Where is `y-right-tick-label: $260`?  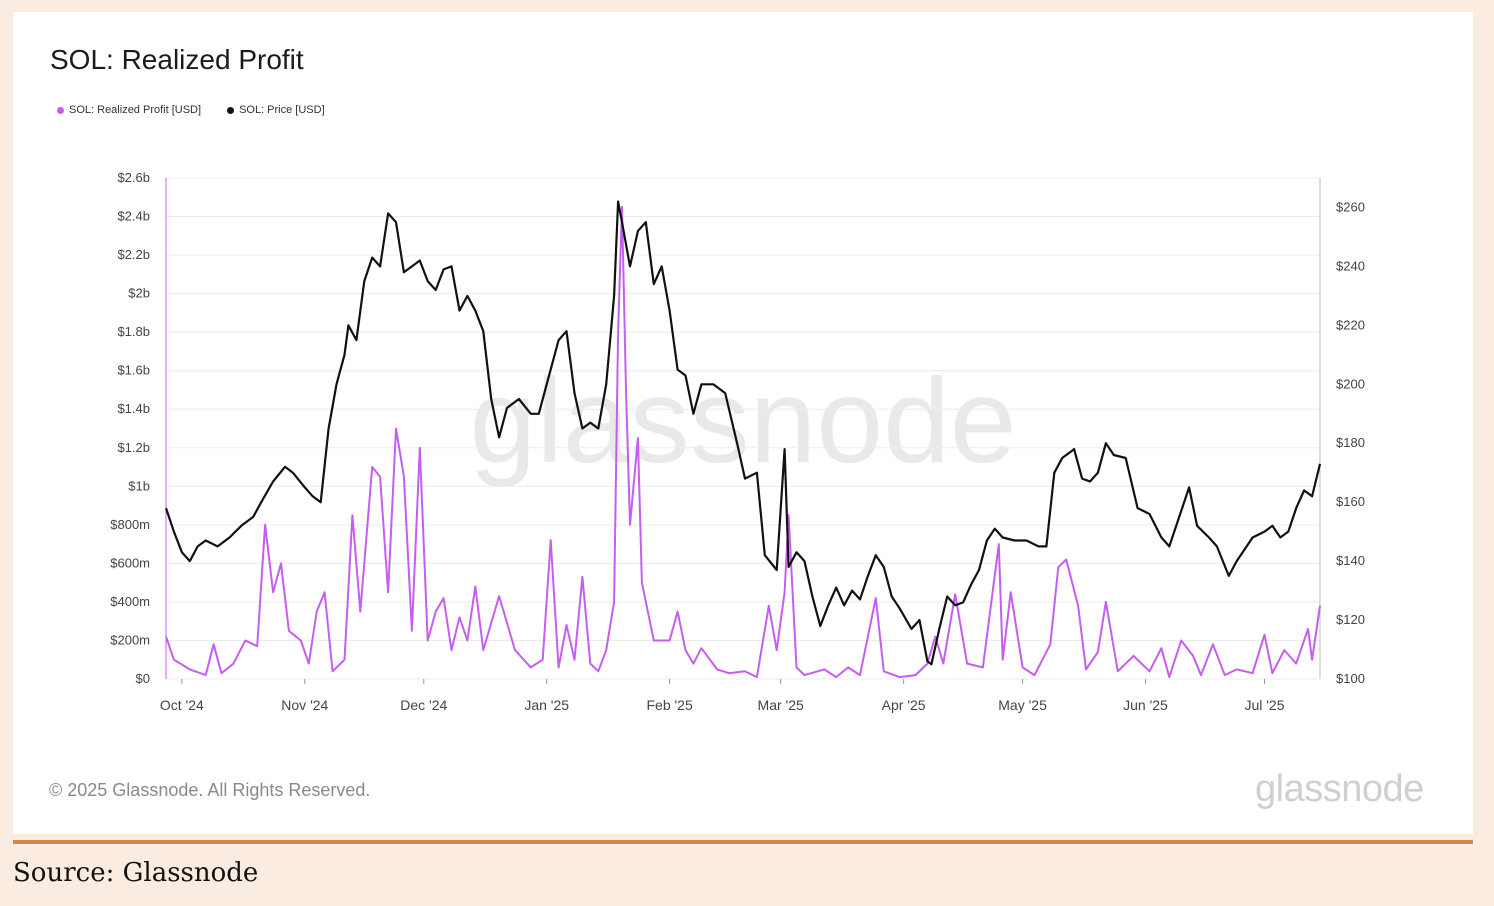 y-right-tick-label: $260 is located at coordinates (1350, 206).